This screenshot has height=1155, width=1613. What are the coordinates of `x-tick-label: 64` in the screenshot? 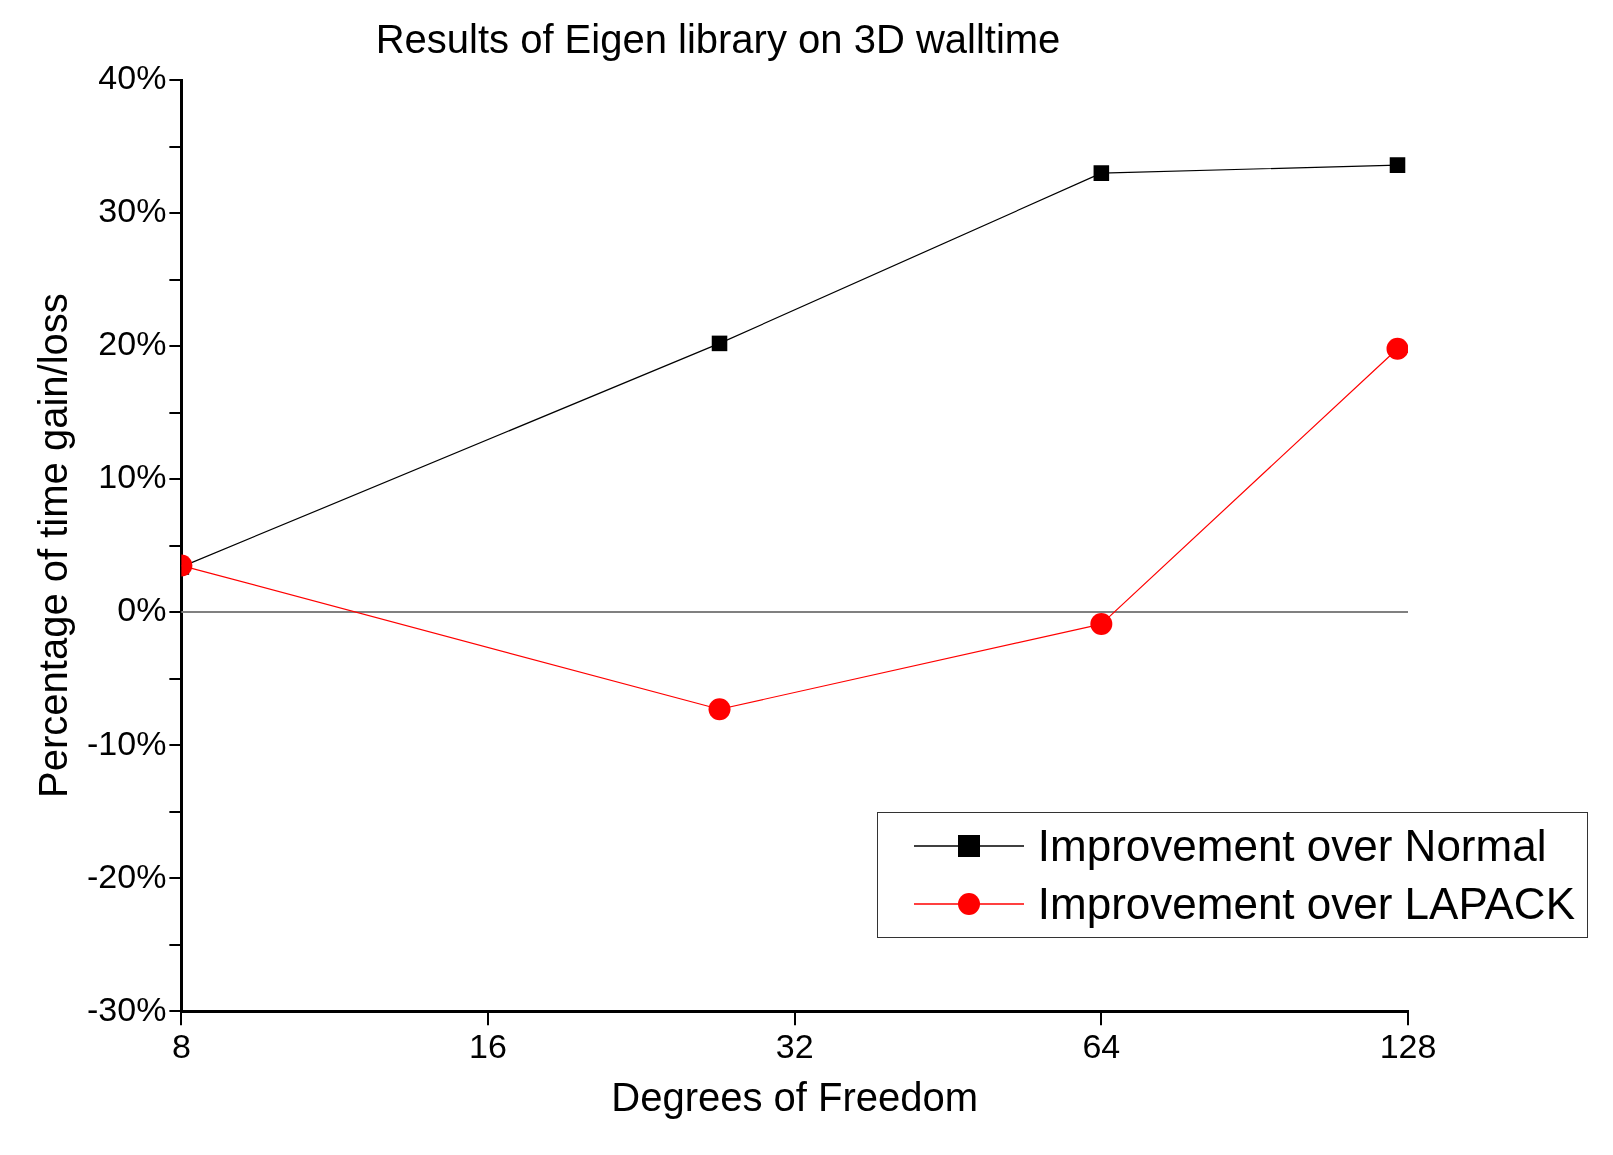 It's located at (1101, 1045).